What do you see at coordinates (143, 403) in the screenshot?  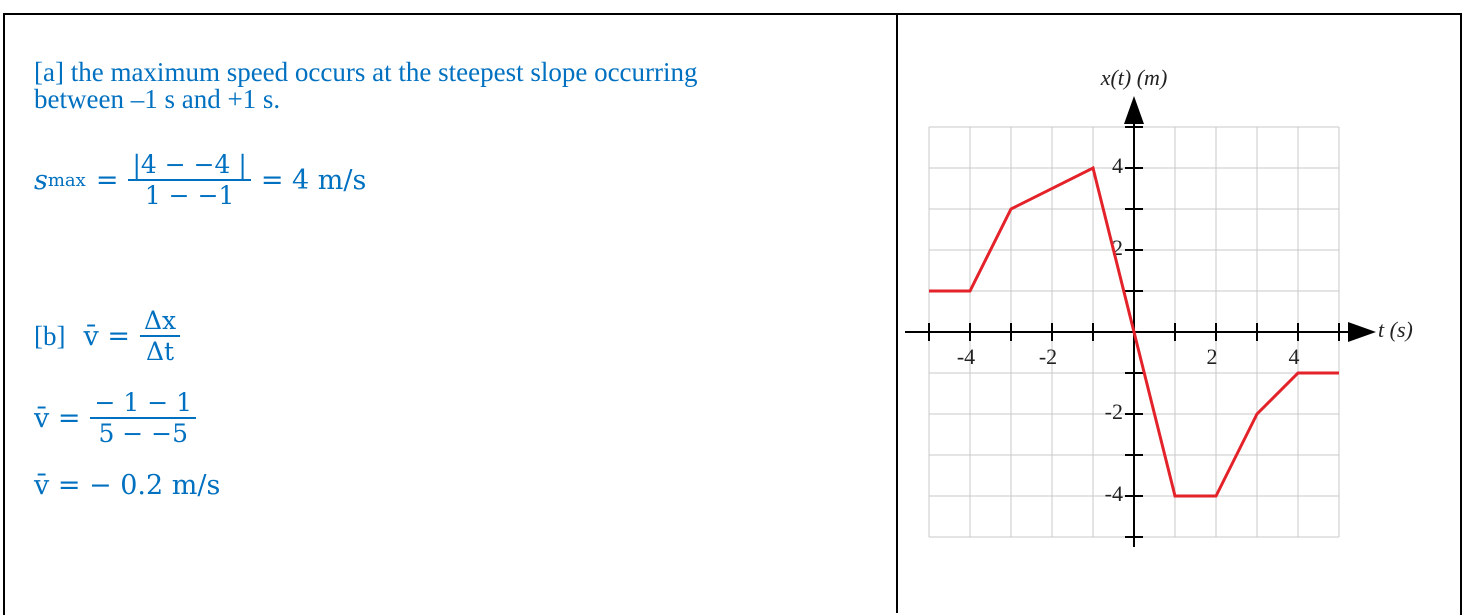 I see `numerator: − 1 − 1` at bounding box center [143, 403].